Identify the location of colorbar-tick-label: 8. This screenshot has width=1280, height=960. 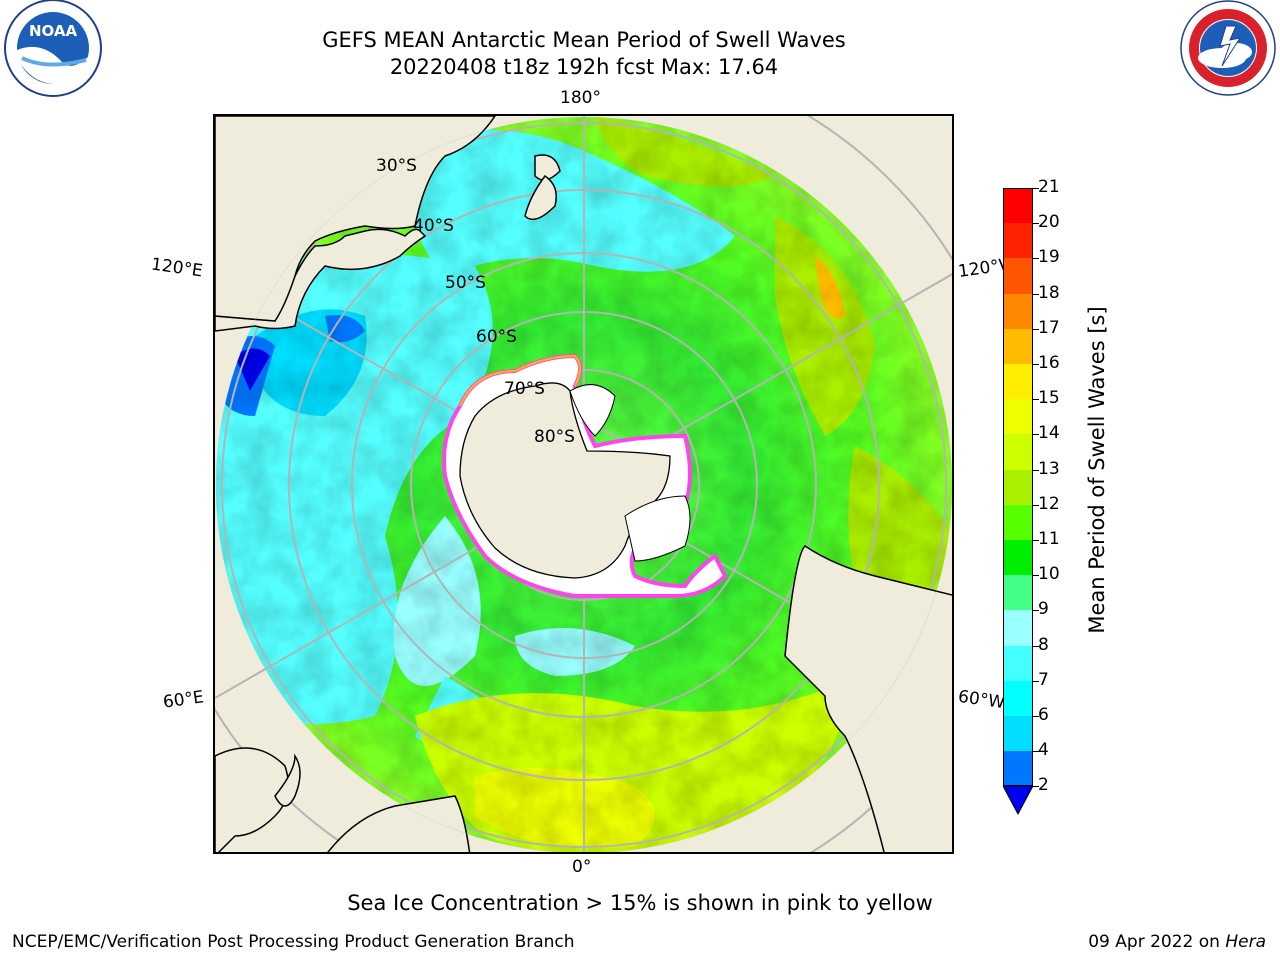
(1043, 644).